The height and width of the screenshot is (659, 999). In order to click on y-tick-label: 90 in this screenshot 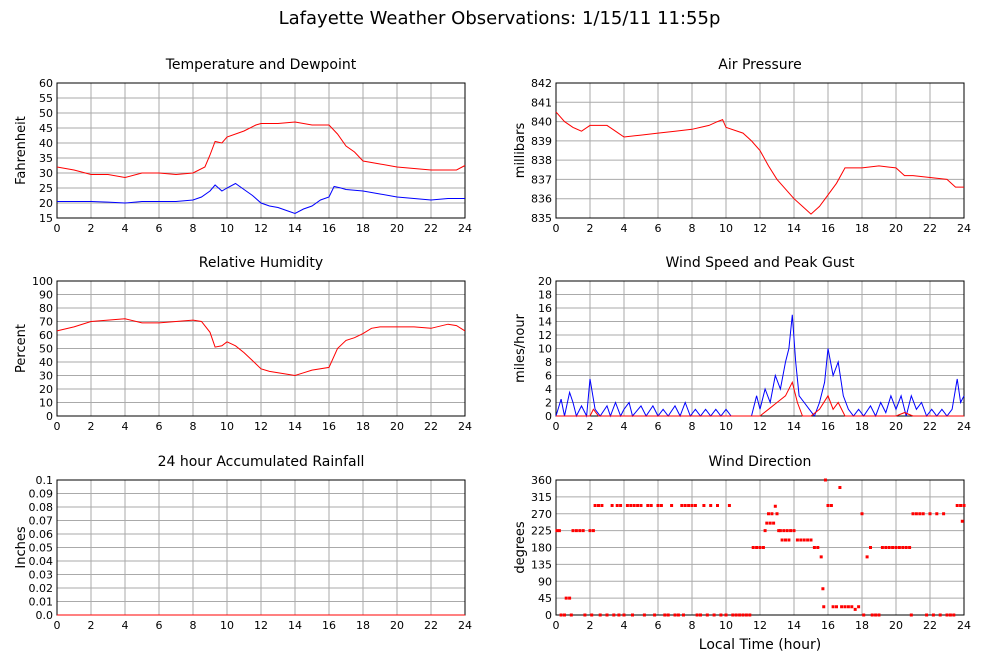, I will do `click(46, 295)`.